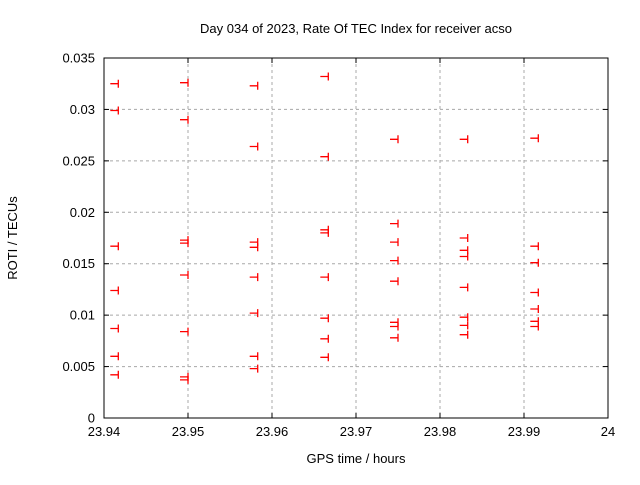 This screenshot has height=485, width=640. Describe the element at coordinates (524, 431) in the screenshot. I see `x-tick-label: 23.99` at that location.